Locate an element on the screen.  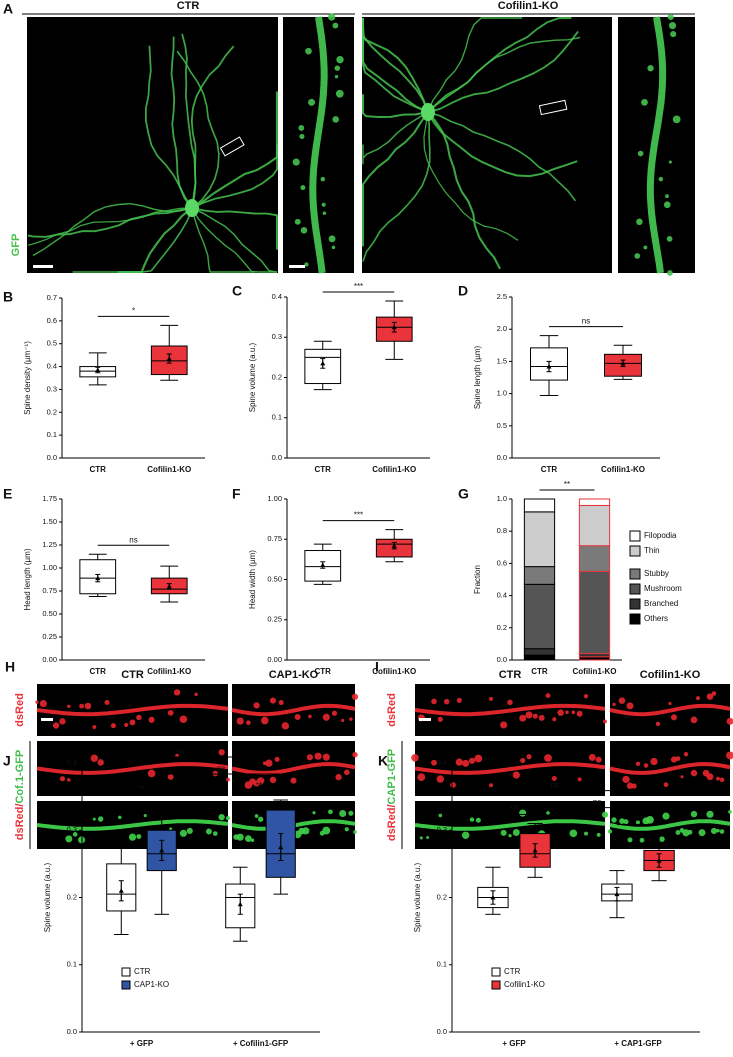
y-axis-label: Head length (µm) is located at coordinates (27, 579).